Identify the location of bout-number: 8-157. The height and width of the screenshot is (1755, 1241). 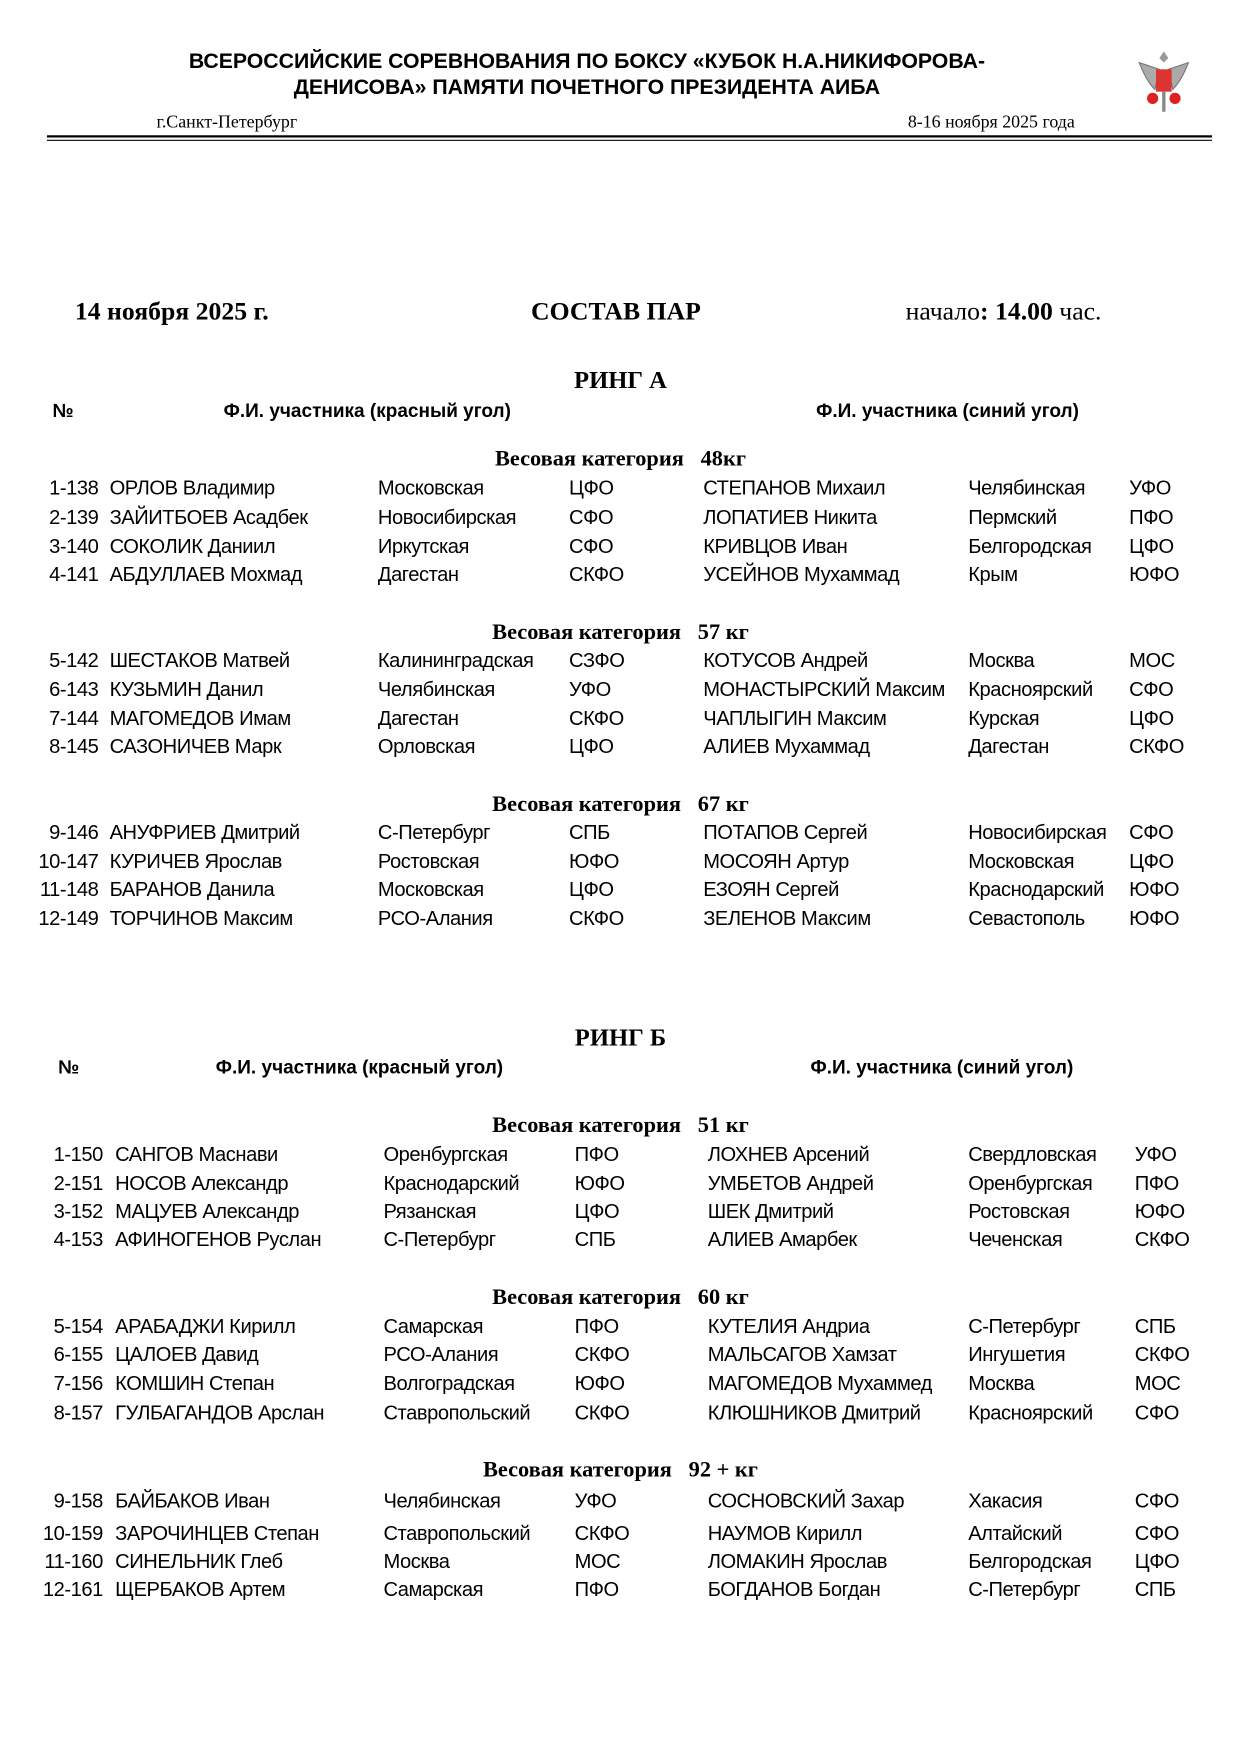
(78, 1412).